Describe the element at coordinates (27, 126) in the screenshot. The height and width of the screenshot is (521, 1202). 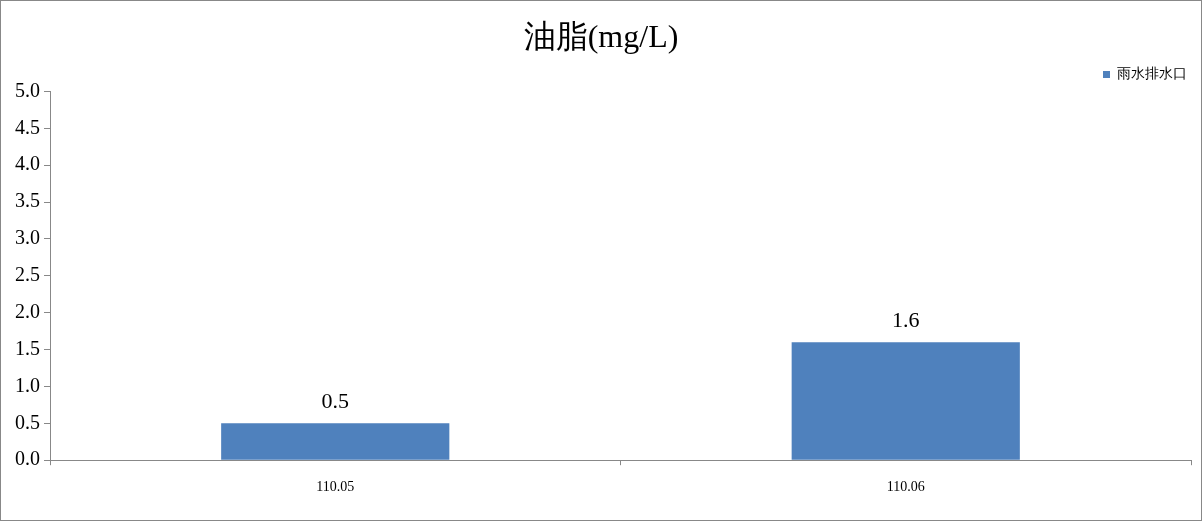
I see `y-tick-label: 4.5` at that location.